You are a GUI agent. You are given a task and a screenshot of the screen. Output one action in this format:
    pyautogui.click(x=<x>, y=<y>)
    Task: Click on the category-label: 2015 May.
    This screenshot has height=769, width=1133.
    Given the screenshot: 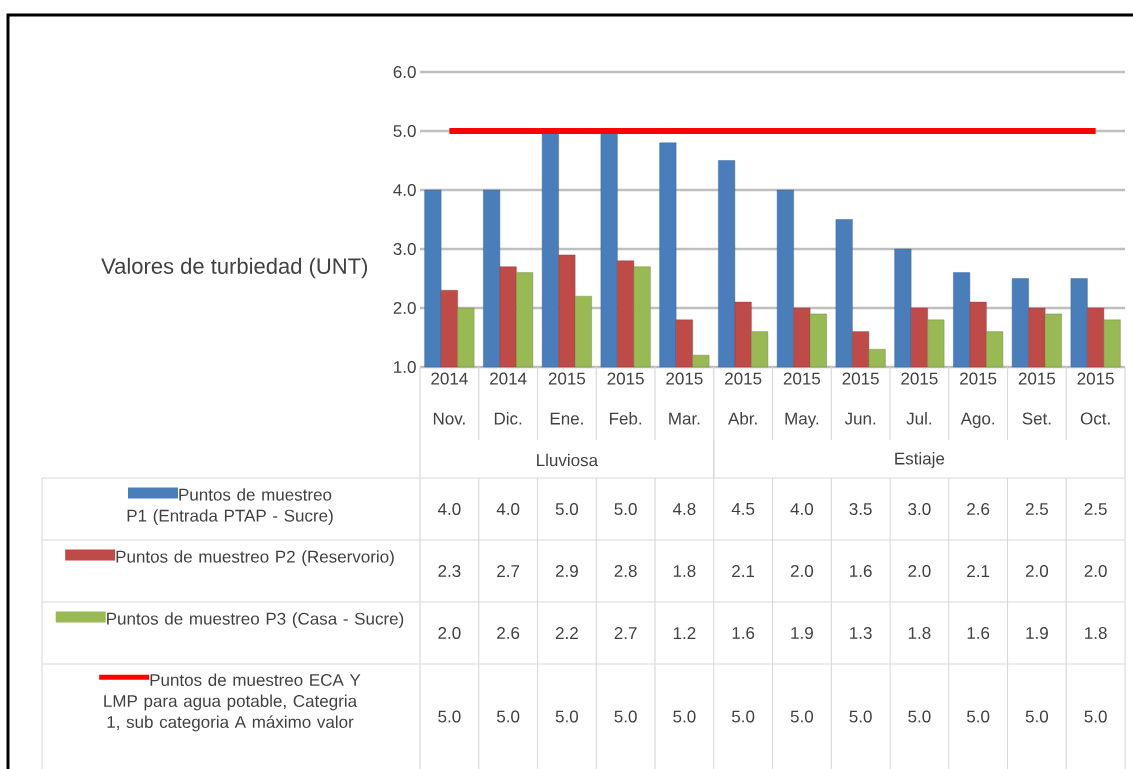 What is the action you would take?
    pyautogui.click(x=802, y=400)
    